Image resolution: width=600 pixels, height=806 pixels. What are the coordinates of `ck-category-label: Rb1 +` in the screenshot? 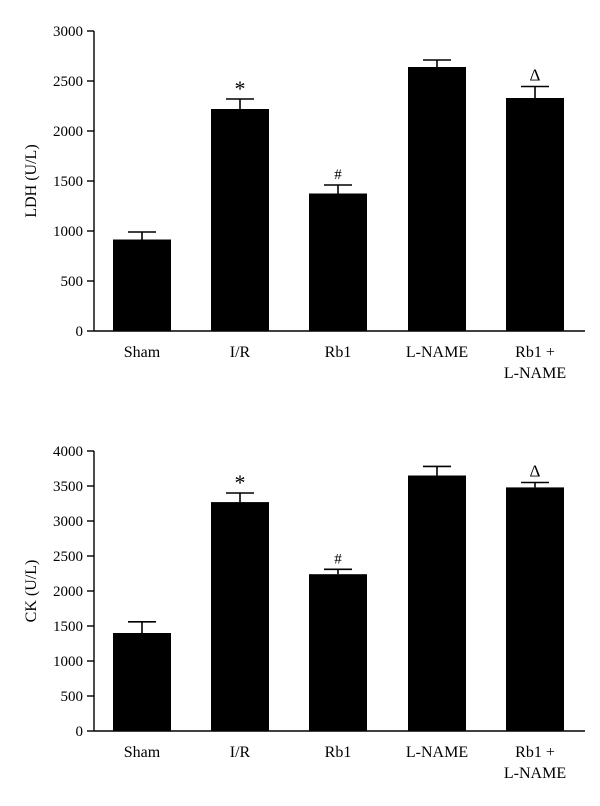 It's located at (535, 752).